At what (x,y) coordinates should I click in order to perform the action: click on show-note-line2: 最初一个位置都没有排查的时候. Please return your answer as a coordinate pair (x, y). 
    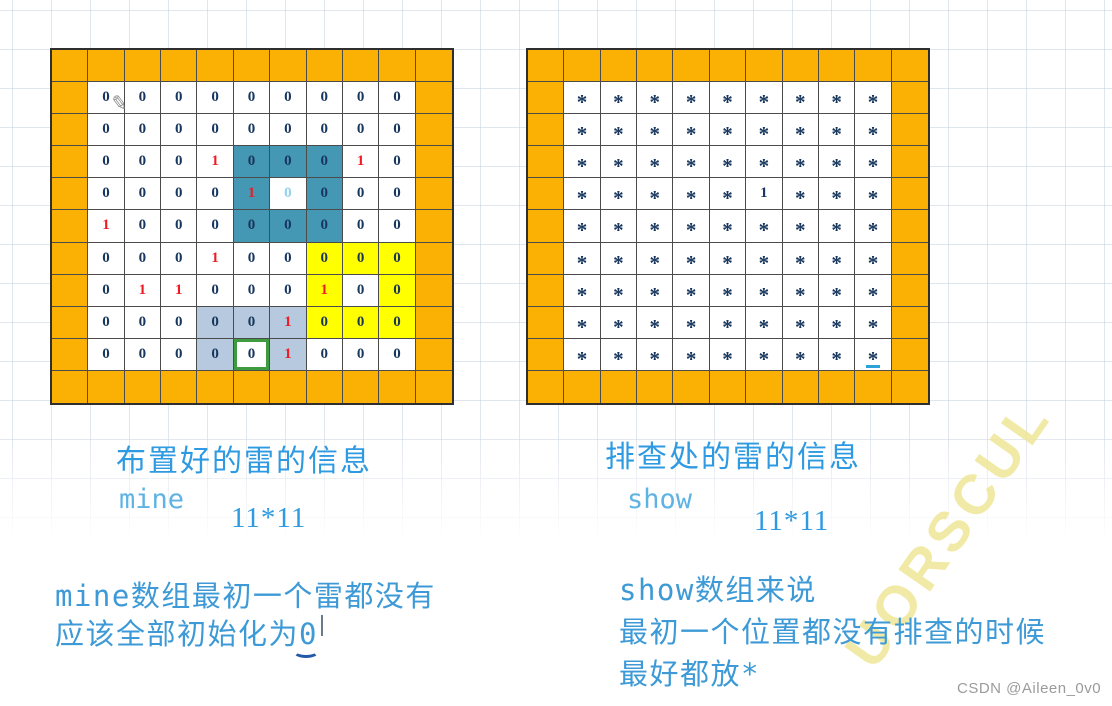
    Looking at the image, I should click on (833, 632).